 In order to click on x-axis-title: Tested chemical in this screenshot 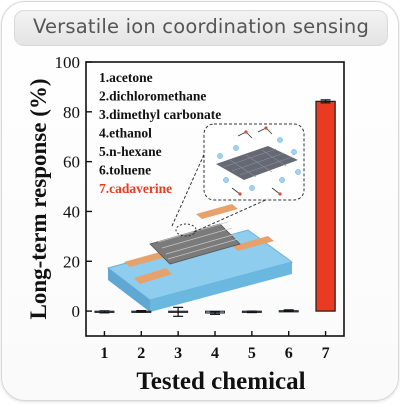, I will do `click(220, 381)`.